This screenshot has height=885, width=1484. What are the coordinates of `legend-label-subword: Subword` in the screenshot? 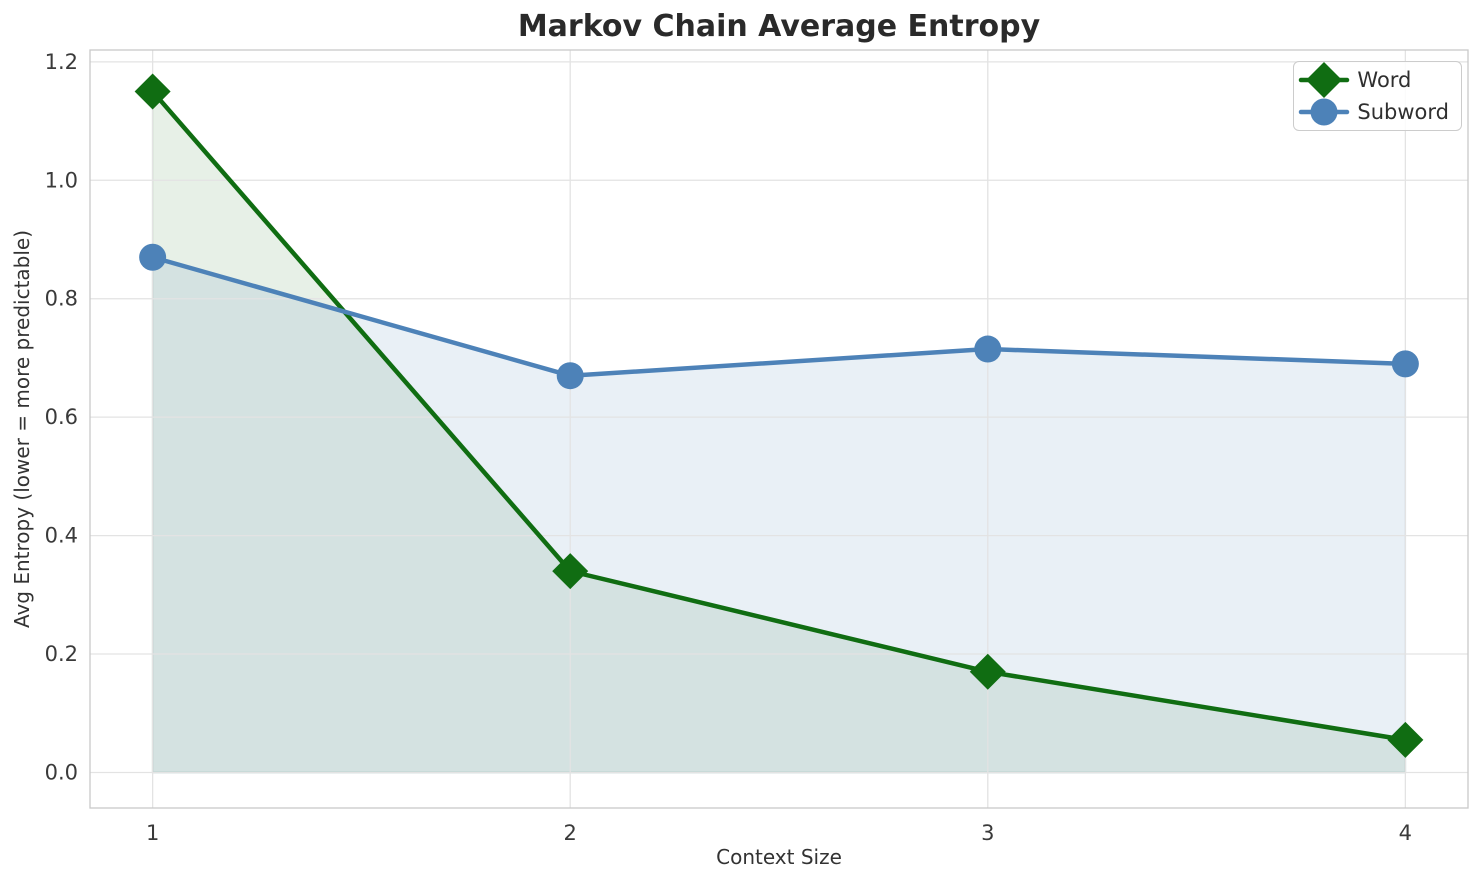 It's located at (1403, 112).